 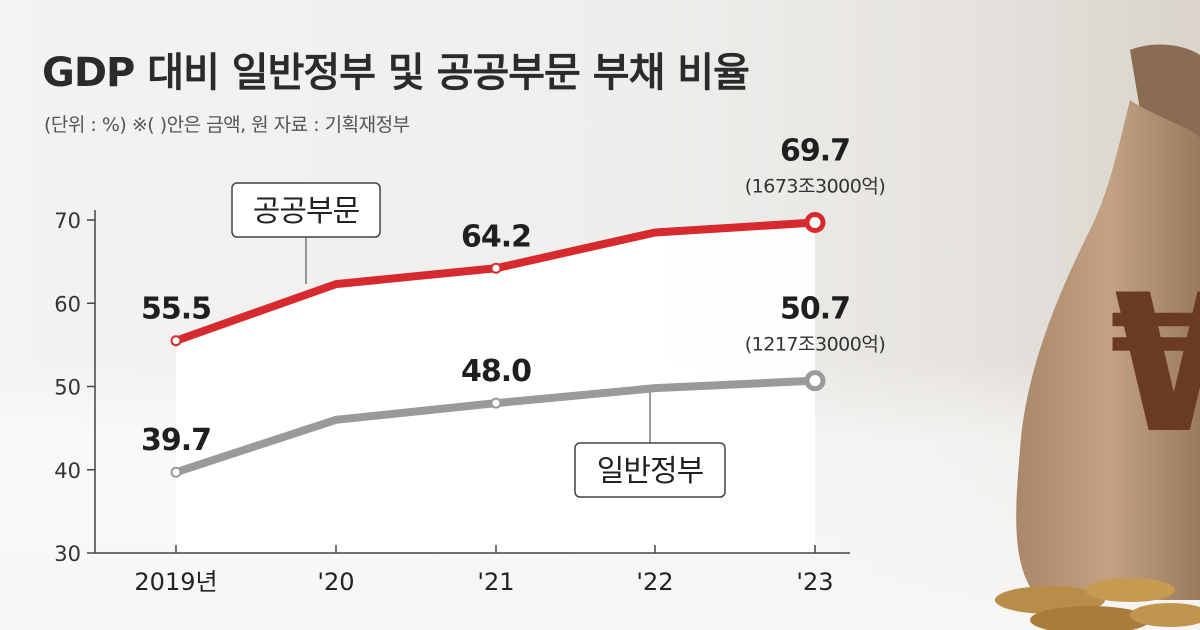 I want to click on callout-box-general, so click(x=650, y=470).